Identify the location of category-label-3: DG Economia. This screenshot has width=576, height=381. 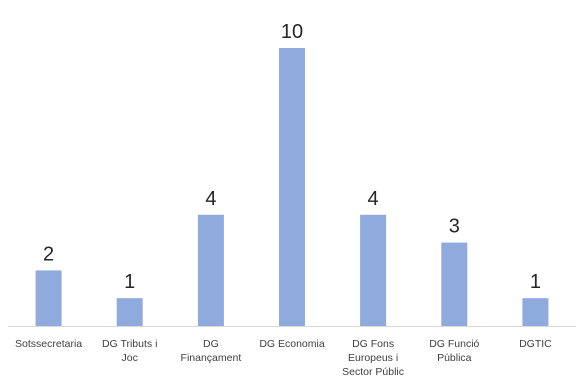
(292, 344).